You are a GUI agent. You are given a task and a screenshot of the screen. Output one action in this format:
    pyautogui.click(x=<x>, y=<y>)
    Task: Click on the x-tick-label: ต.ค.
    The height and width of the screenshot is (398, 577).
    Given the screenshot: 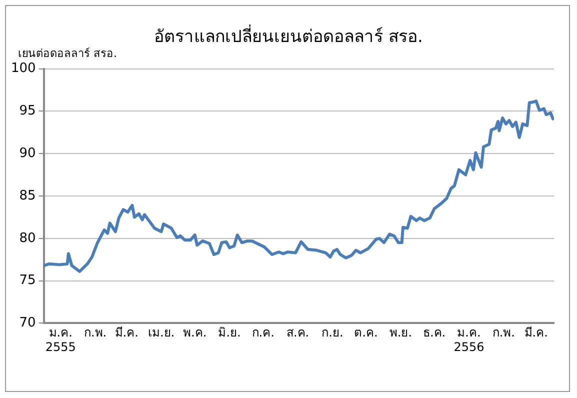 What is the action you would take?
    pyautogui.click(x=366, y=333)
    